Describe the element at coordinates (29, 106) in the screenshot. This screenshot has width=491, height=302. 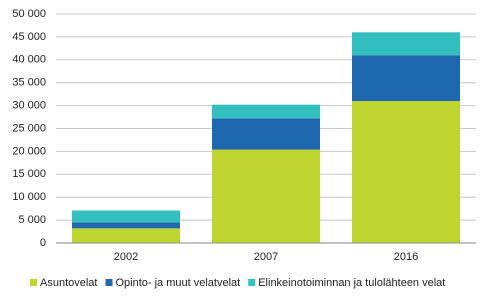
I see `y-tick-label: 30 000` at that location.